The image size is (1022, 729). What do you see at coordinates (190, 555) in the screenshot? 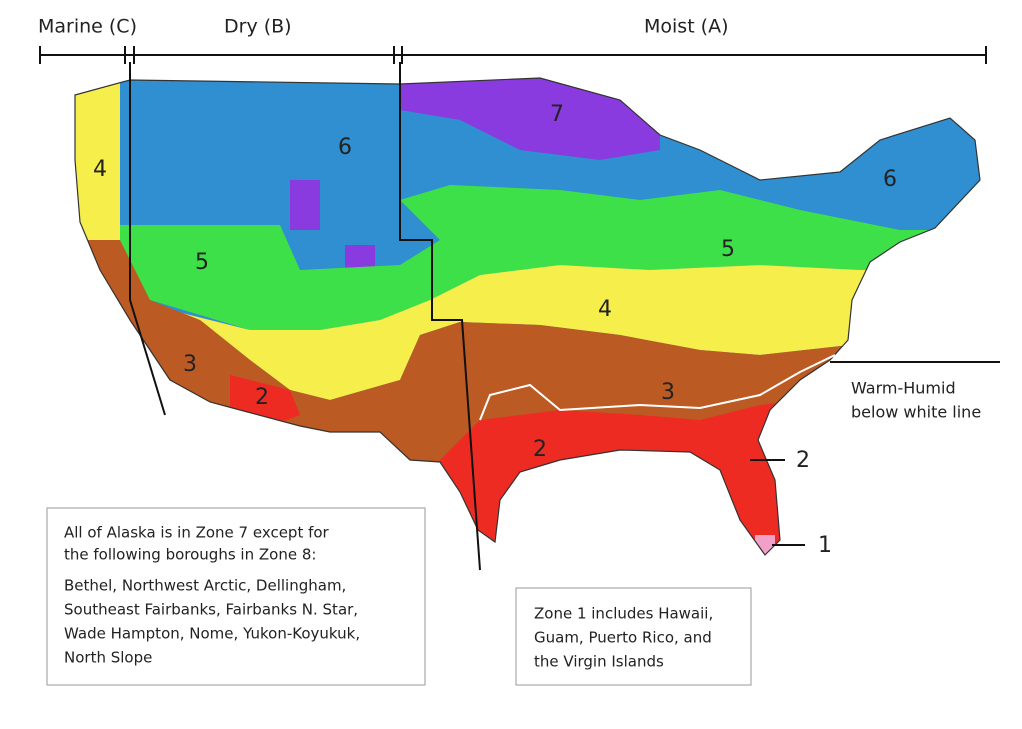
I see `note-line: the following boroughs in Zone 8:` at bounding box center [190, 555].